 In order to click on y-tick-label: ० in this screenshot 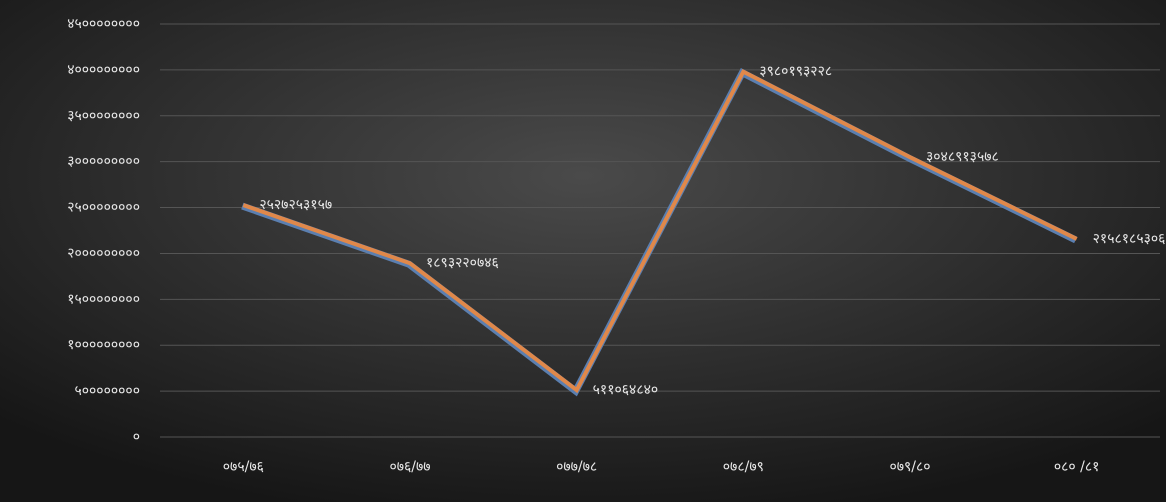, I will do `click(136, 437)`.